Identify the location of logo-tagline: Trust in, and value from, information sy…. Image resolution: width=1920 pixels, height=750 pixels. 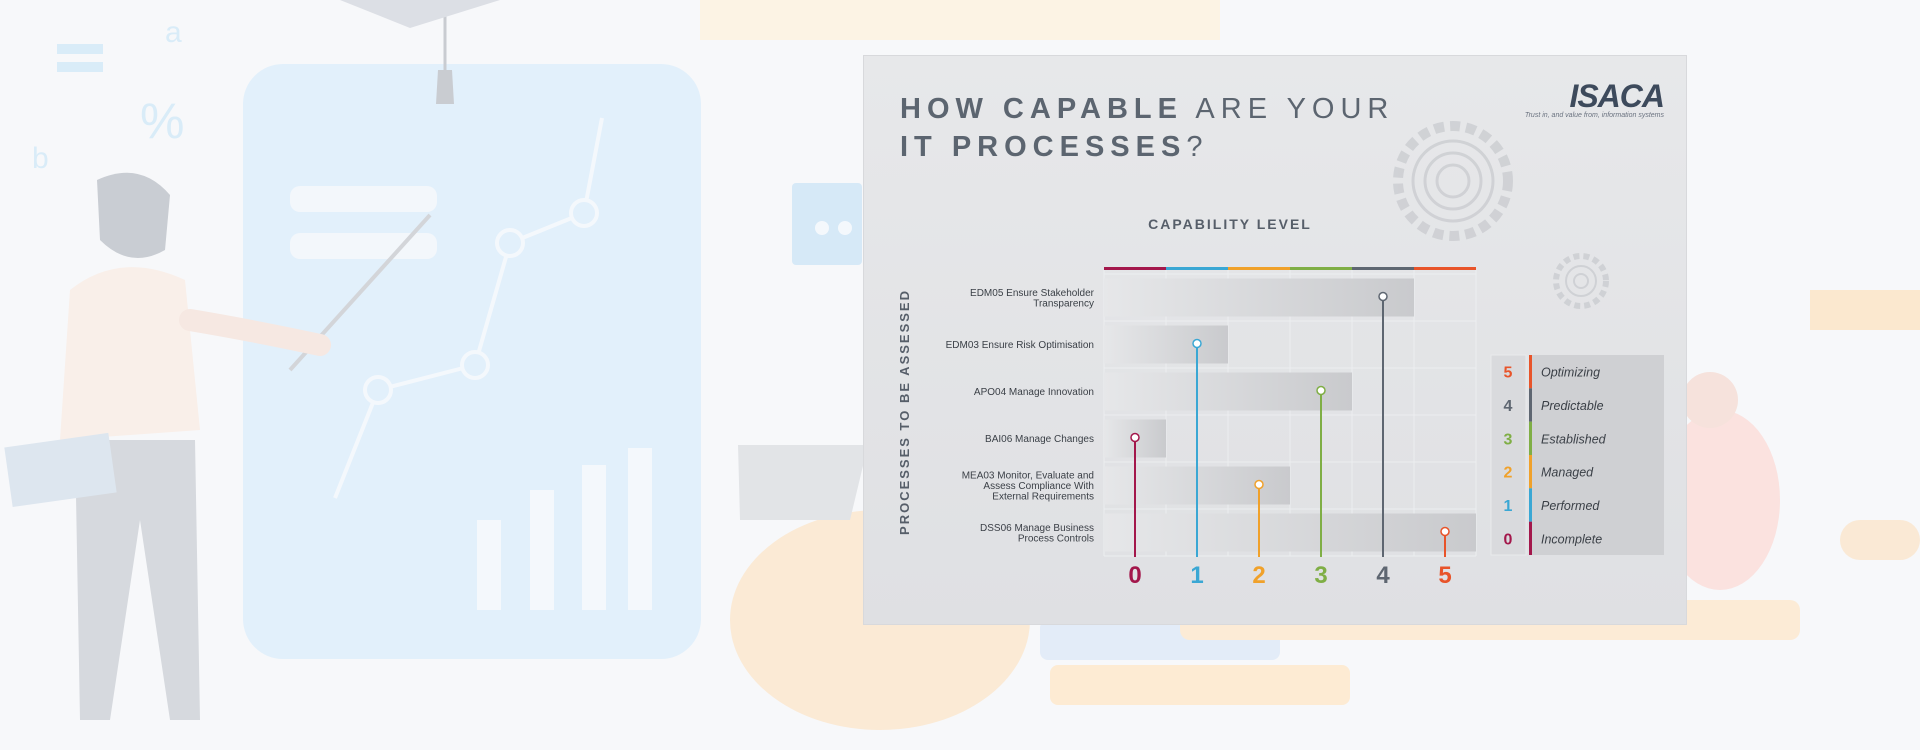
(1594, 115).